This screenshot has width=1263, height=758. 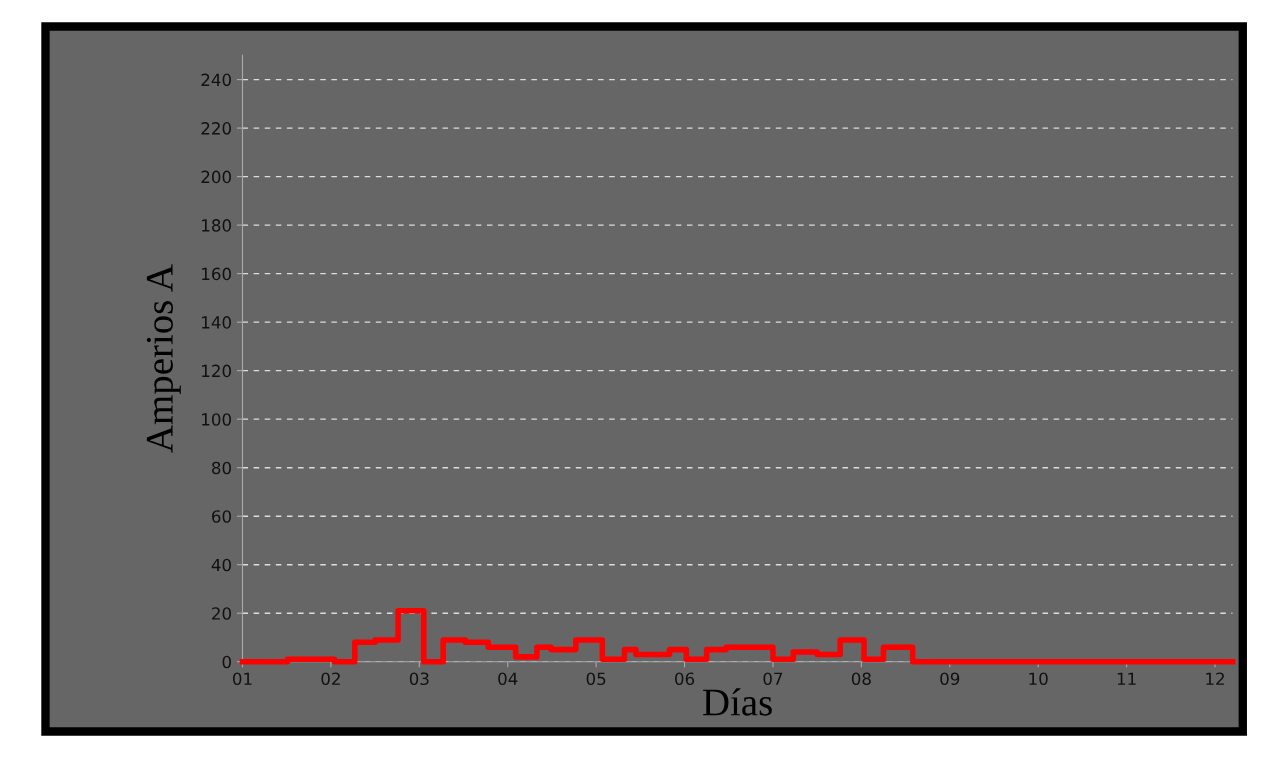 What do you see at coordinates (221, 613) in the screenshot?
I see `y-tick-label: 20` at bounding box center [221, 613].